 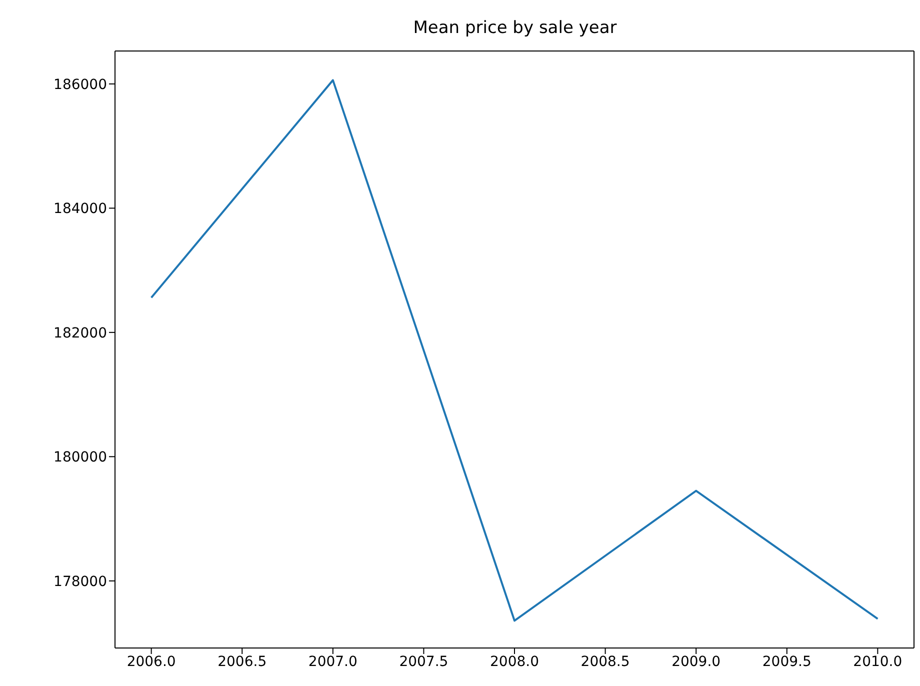 I want to click on y-tick-label: 180000, so click(x=80, y=458).